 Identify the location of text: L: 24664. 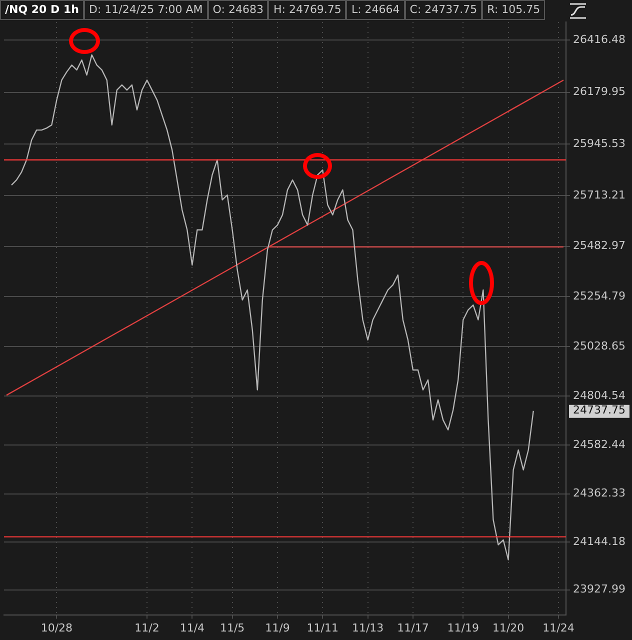
(375, 10).